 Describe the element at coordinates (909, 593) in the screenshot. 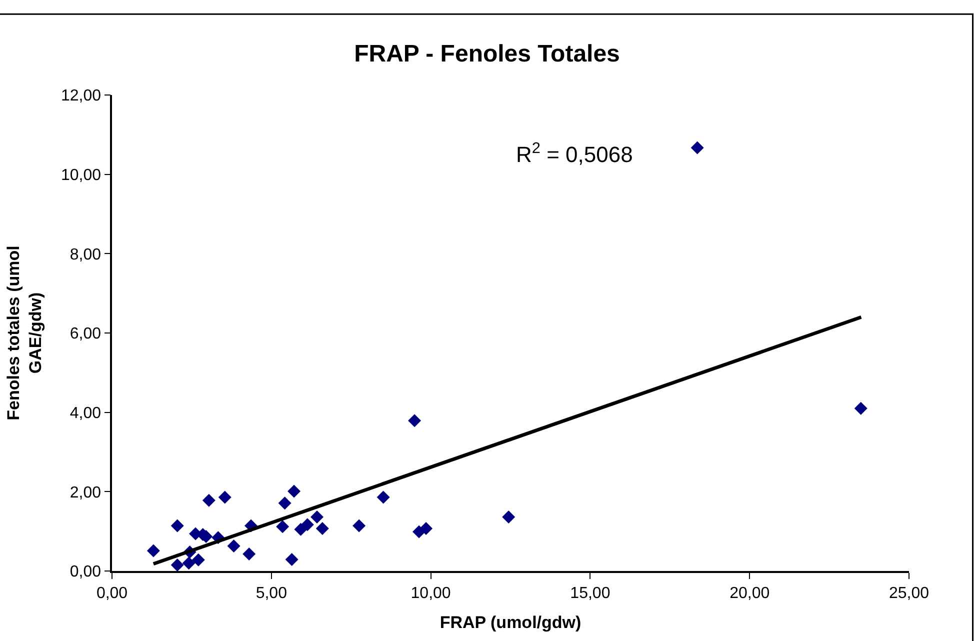

I see `x-tick-label: 25,00` at that location.